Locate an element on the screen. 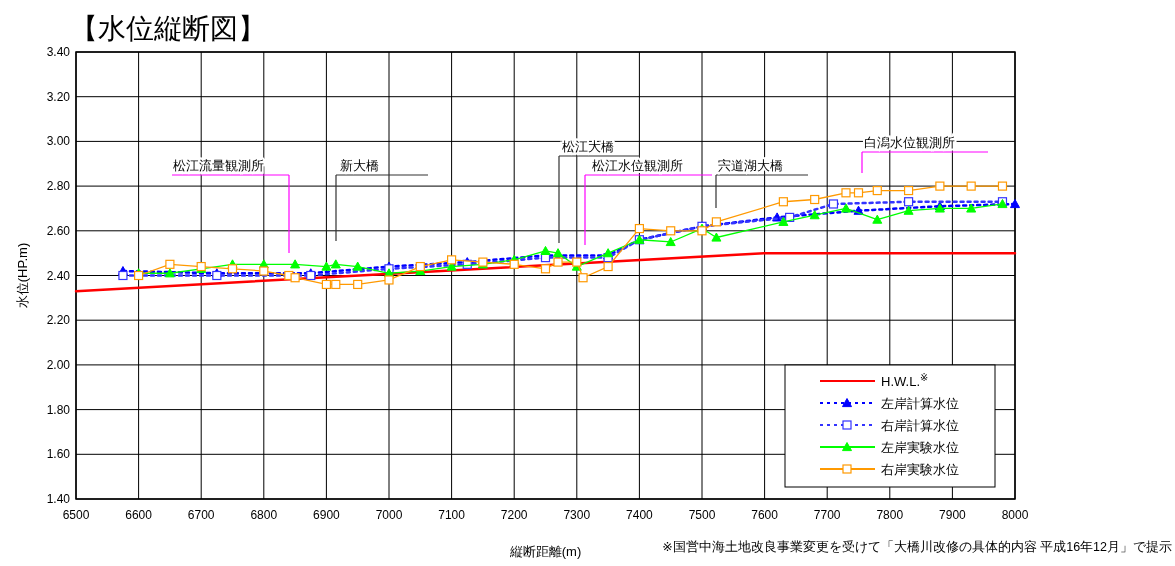  x-tick-label: 6600 is located at coordinates (139, 515).